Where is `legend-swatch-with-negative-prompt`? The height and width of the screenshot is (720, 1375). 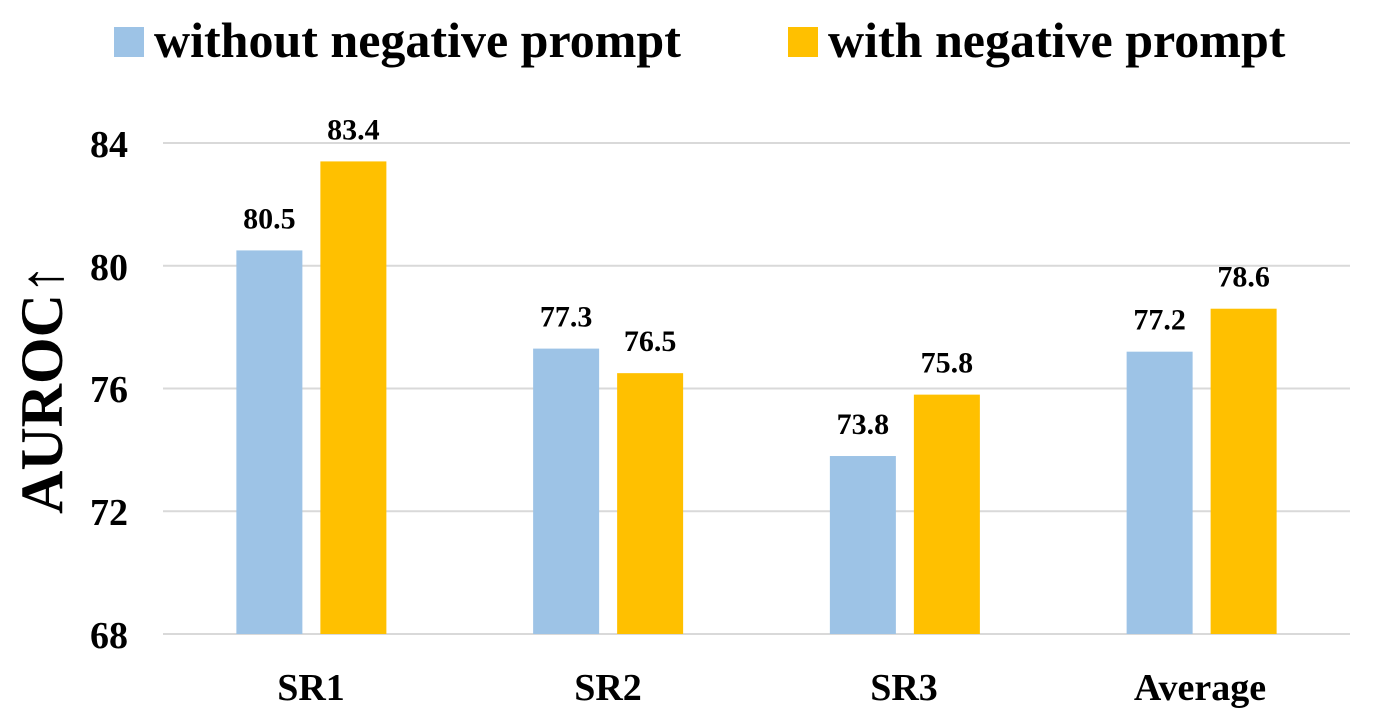
legend-swatch-with-negative-prompt is located at coordinates (803, 42).